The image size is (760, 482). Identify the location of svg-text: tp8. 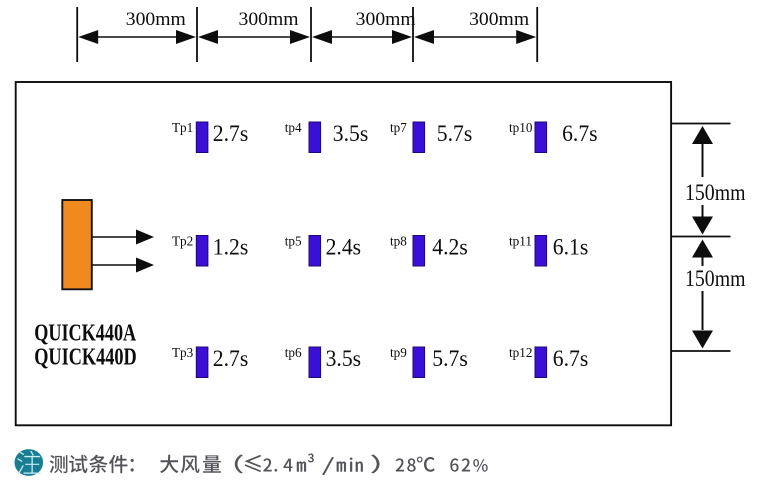
(398, 241).